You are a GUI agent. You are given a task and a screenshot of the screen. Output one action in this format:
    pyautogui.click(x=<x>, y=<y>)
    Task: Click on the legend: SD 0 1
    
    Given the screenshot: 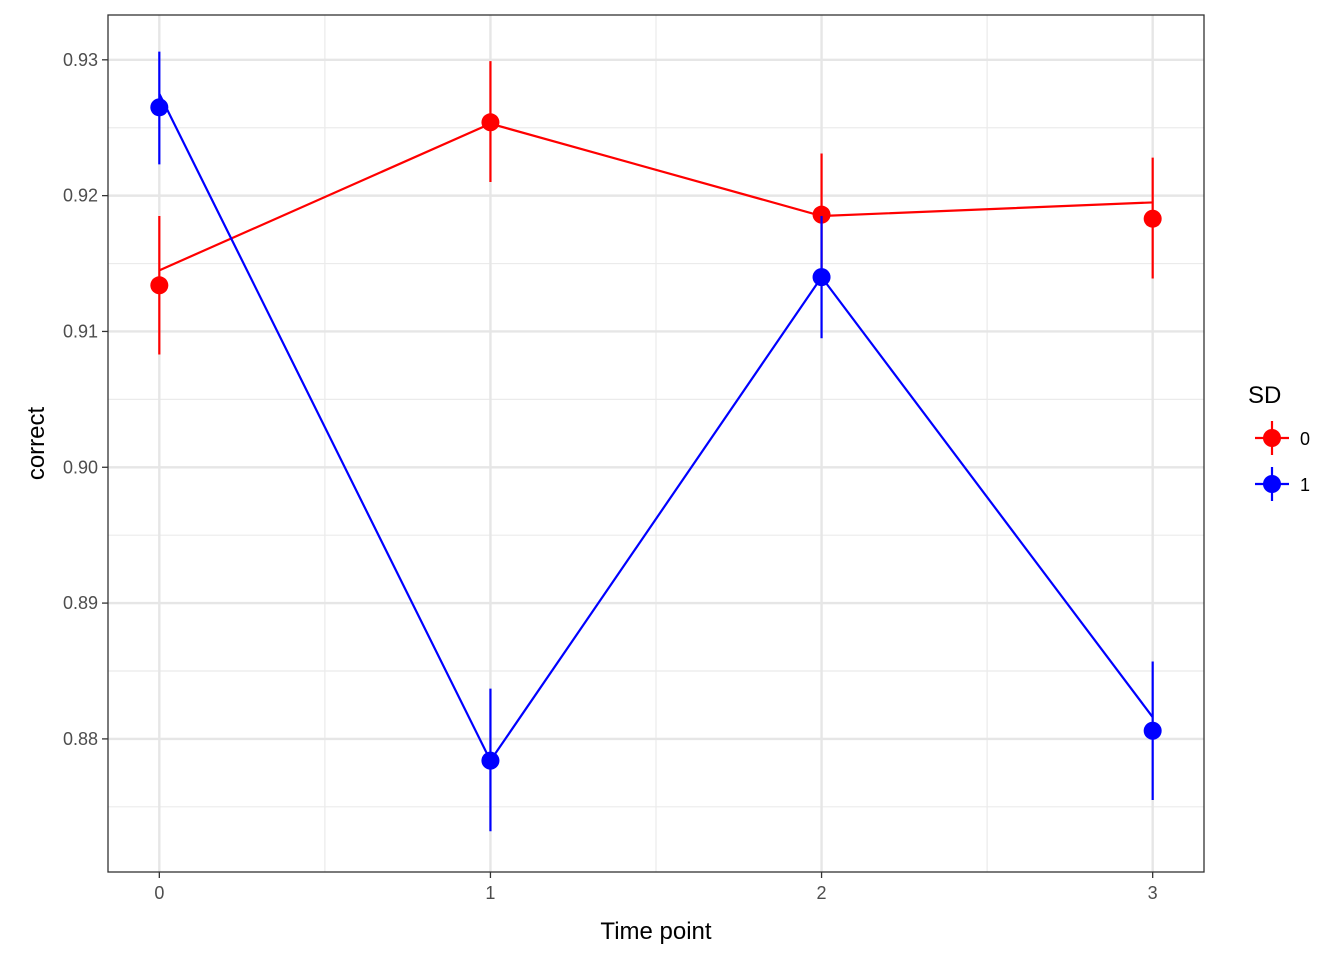 What is the action you would take?
    pyautogui.click(x=1279, y=441)
    